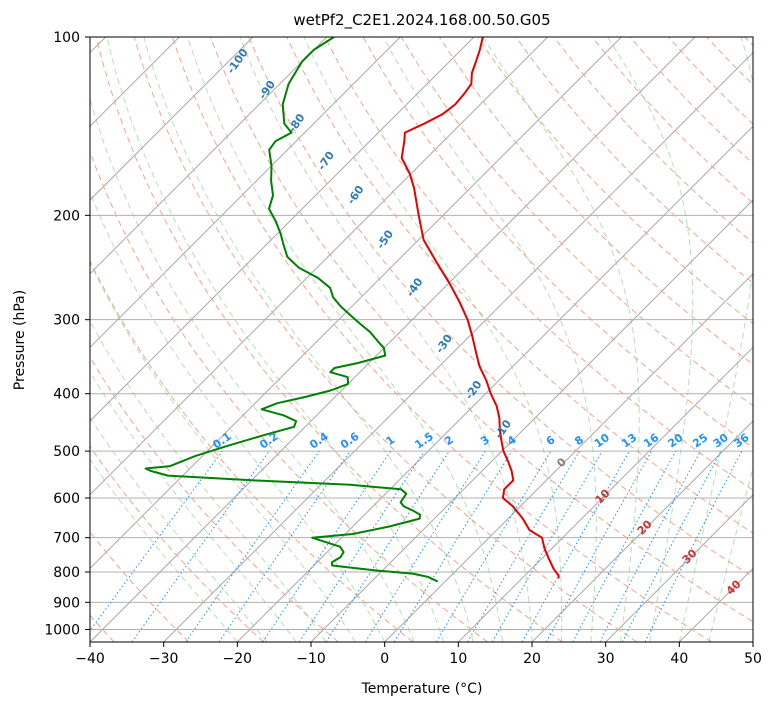 The height and width of the screenshot is (708, 775). I want to click on mixing-ratio-label: 1, so click(391, 440).